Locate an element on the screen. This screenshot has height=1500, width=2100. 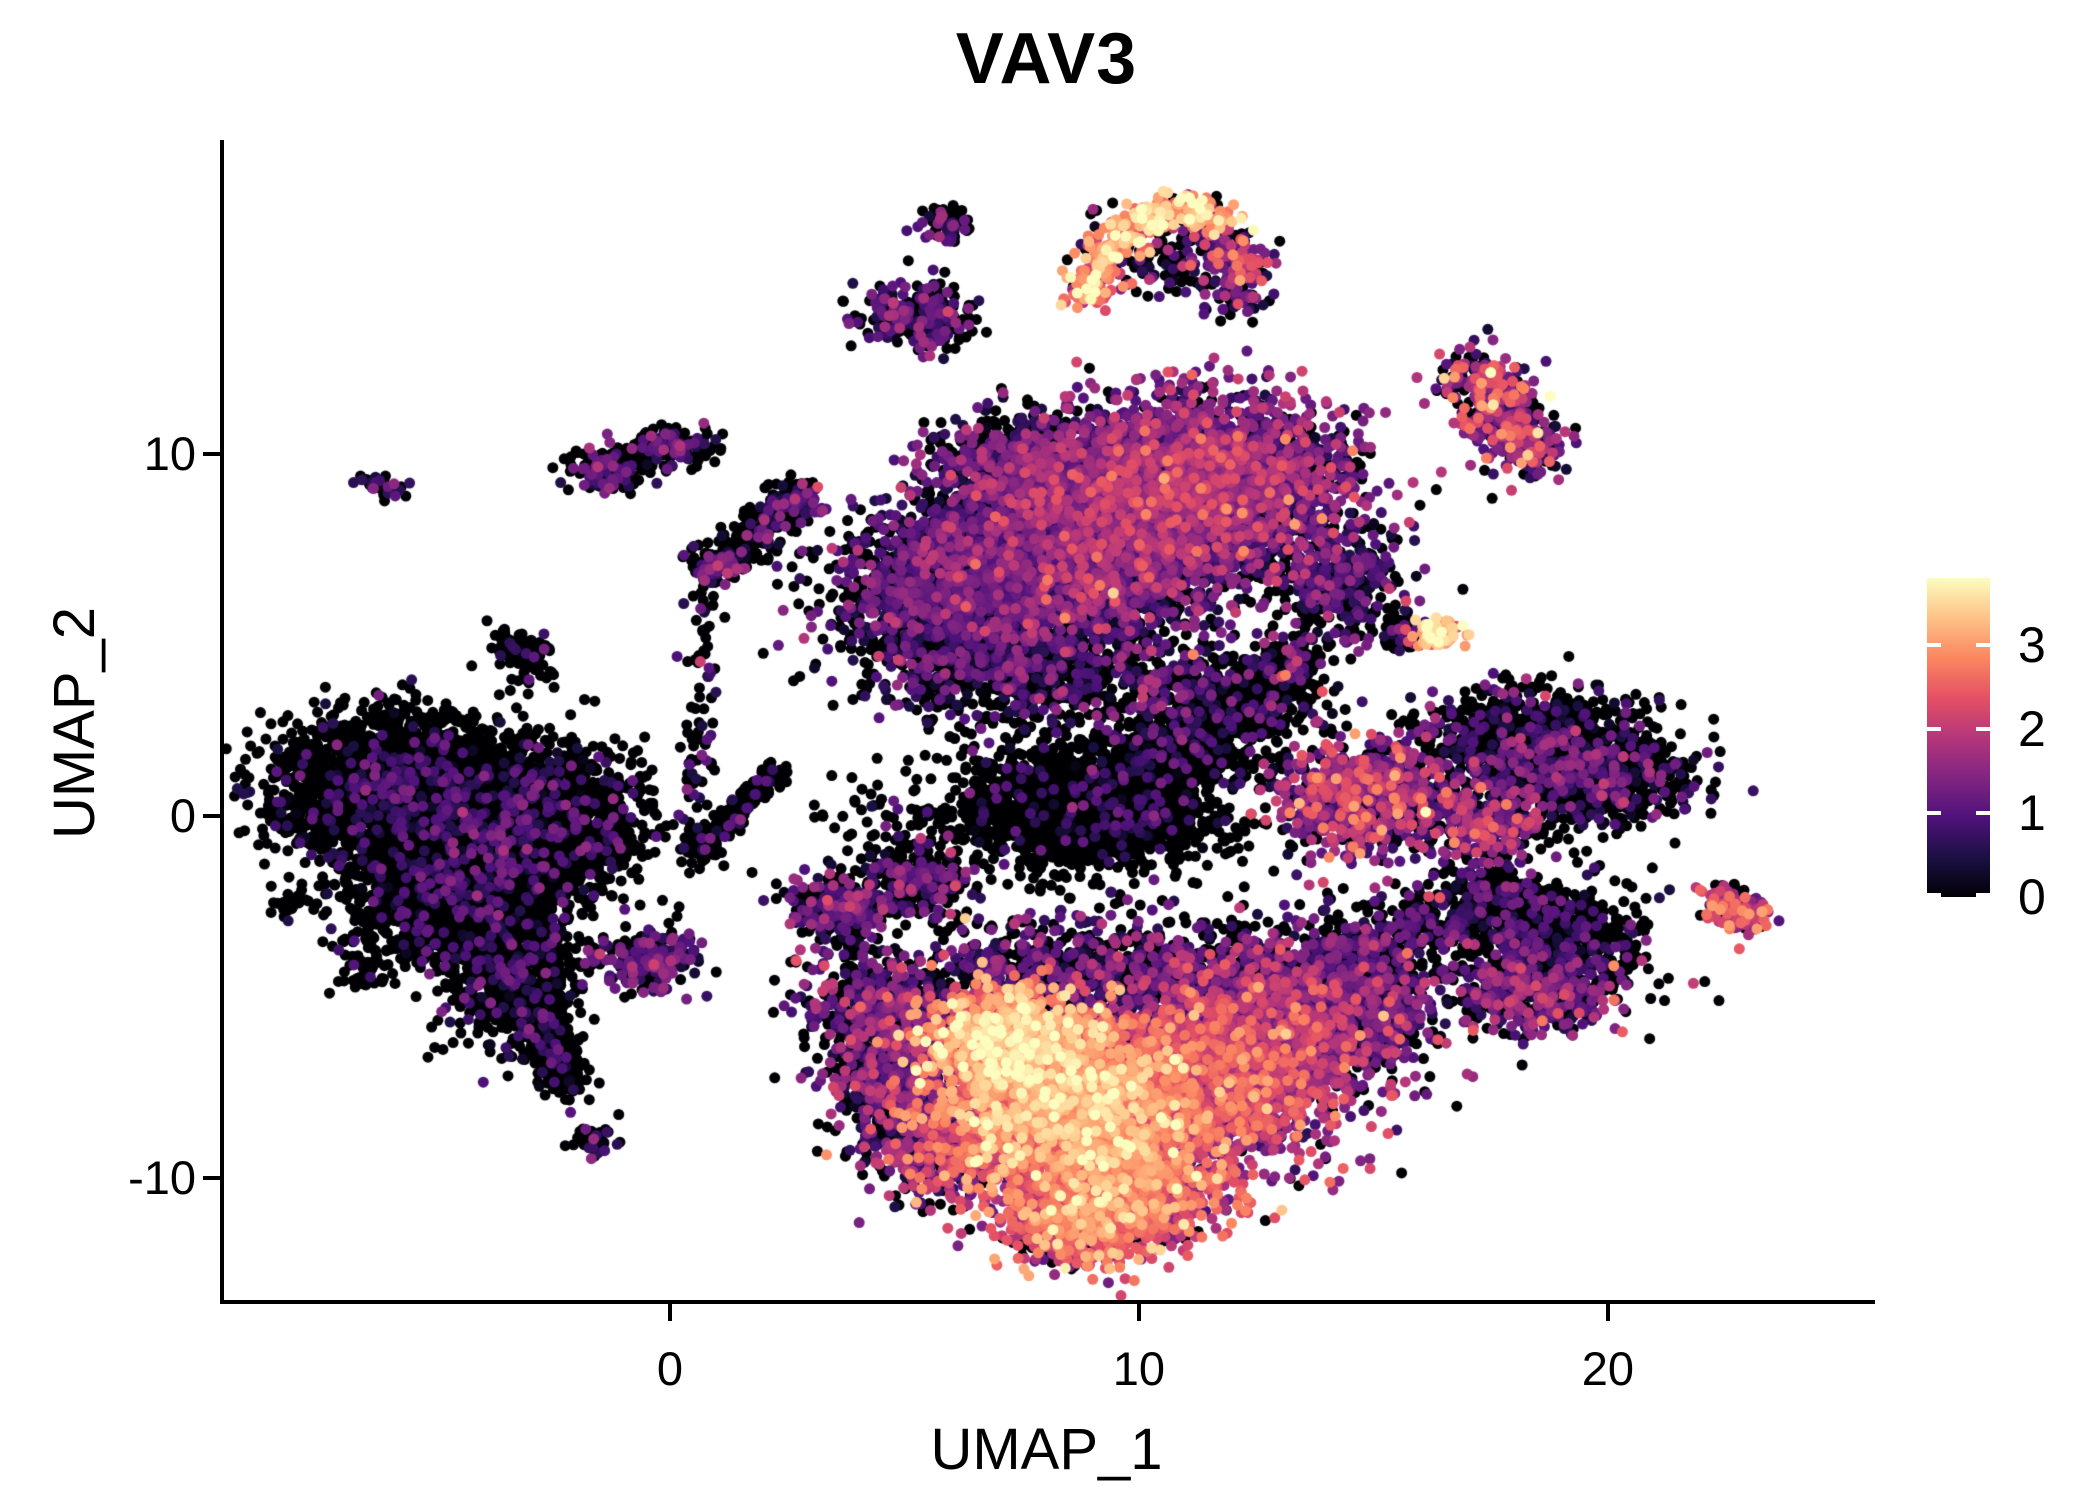
y-tick-label: -10 is located at coordinates (162, 1177).